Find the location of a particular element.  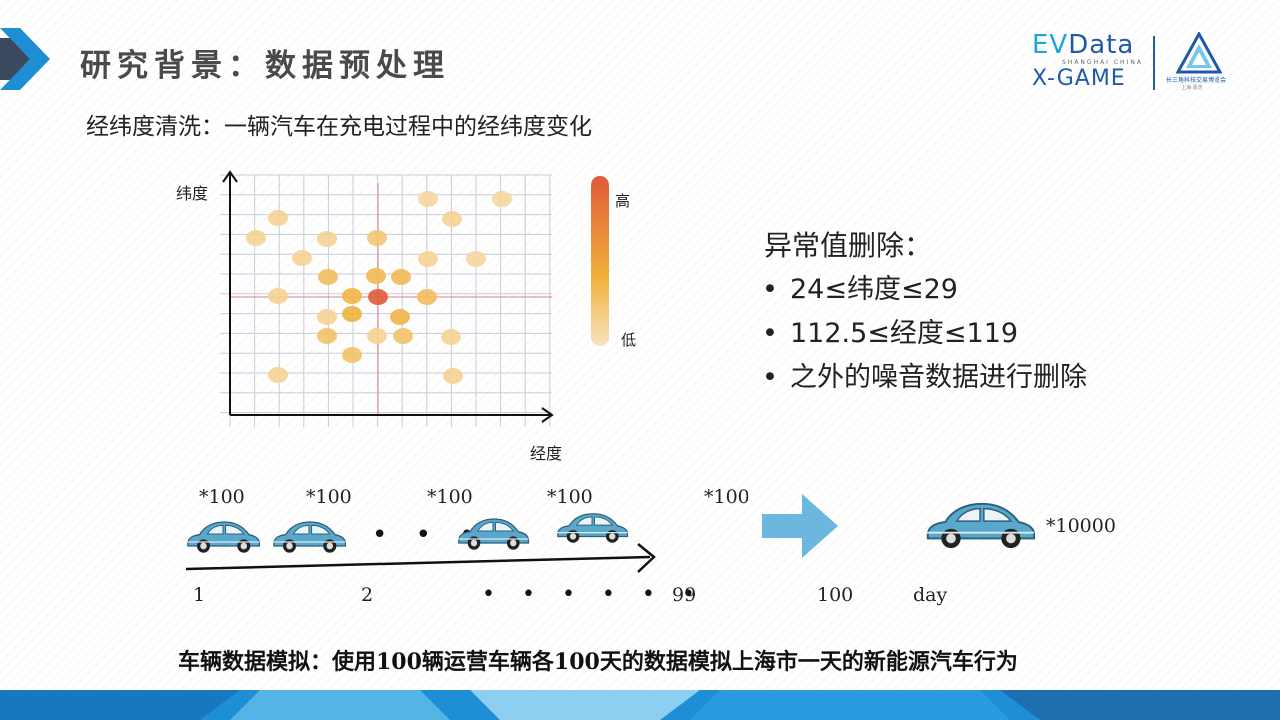

rule-item: • 之外的噪音数据进行删除 is located at coordinates (924, 377).